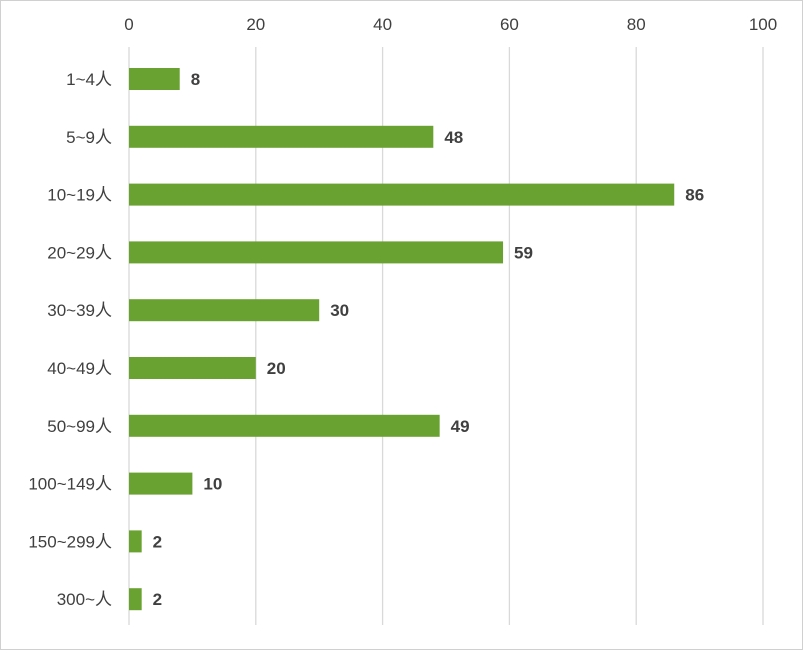 The height and width of the screenshot is (650, 803). Describe the element at coordinates (84, 599) in the screenshot. I see `category-label: 300~人` at that location.